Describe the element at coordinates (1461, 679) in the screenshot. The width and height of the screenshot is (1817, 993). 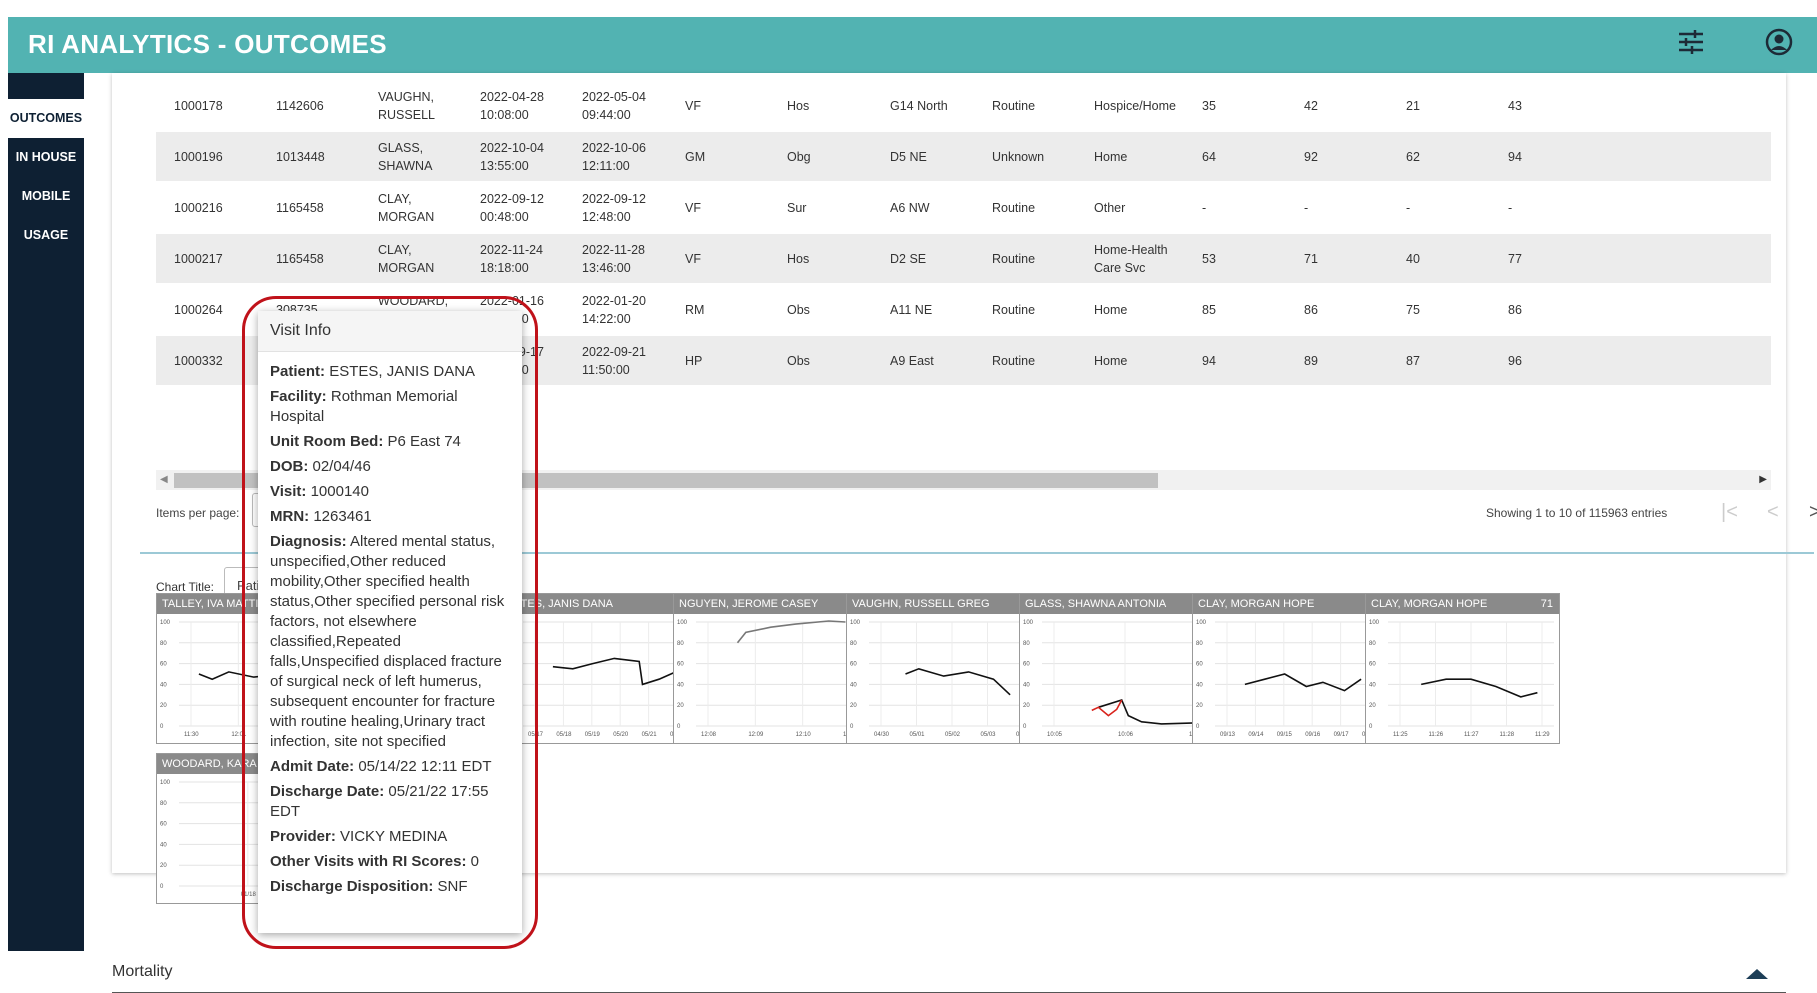
I see `mini-chart-plot: 100 80 60 40 20 0 11:25 11:26 11:27 11:28 11:29` at that location.